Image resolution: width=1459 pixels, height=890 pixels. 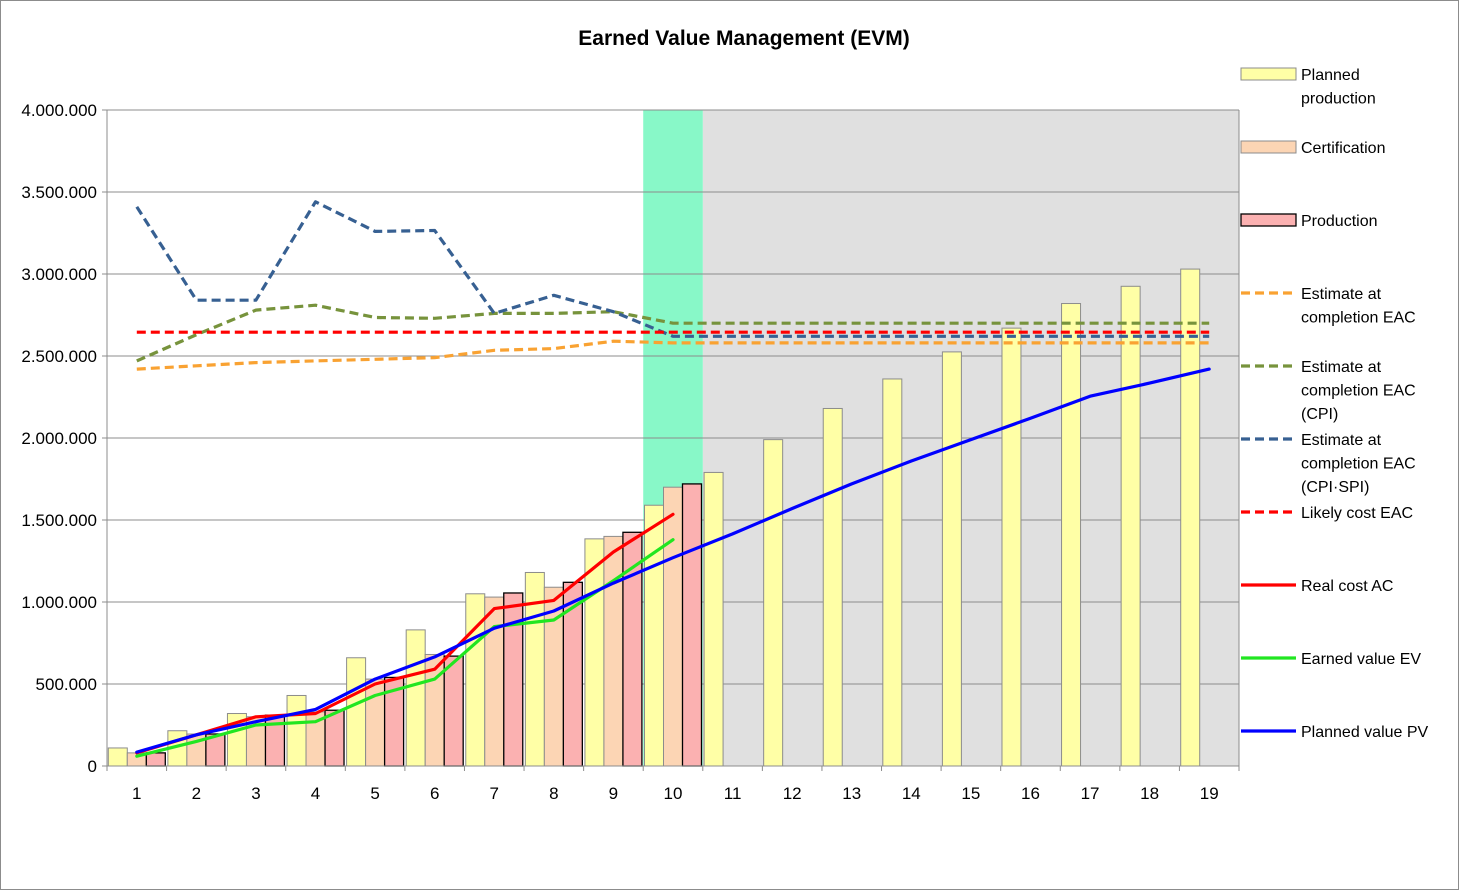 What do you see at coordinates (672, 269) in the screenshot?
I see `line-estimate-at-completion-eac-cpi-spi` at bounding box center [672, 269].